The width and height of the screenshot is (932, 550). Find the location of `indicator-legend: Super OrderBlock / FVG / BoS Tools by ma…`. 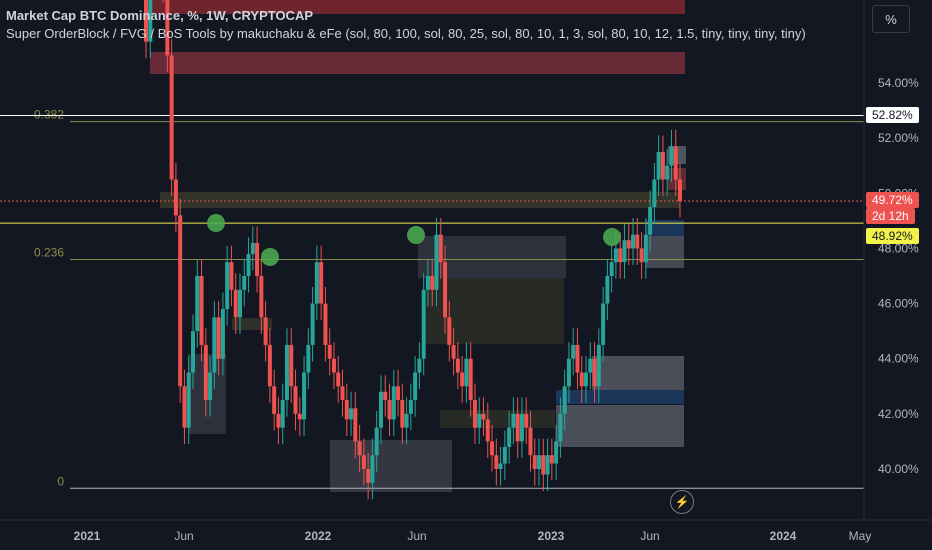

indicator-legend: Super OrderBlock / FVG / BoS Tools by ma… is located at coordinates (406, 33).